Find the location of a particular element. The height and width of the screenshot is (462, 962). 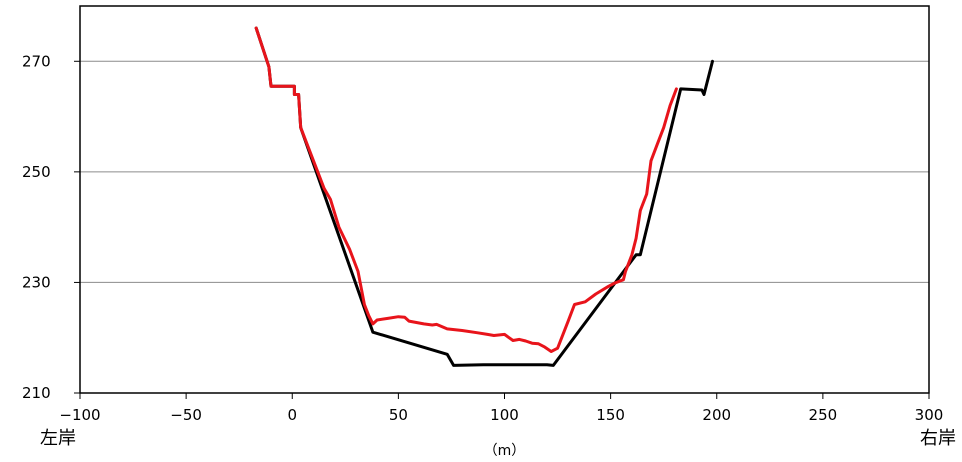

y-tick-label: 250 is located at coordinates (36, 172).